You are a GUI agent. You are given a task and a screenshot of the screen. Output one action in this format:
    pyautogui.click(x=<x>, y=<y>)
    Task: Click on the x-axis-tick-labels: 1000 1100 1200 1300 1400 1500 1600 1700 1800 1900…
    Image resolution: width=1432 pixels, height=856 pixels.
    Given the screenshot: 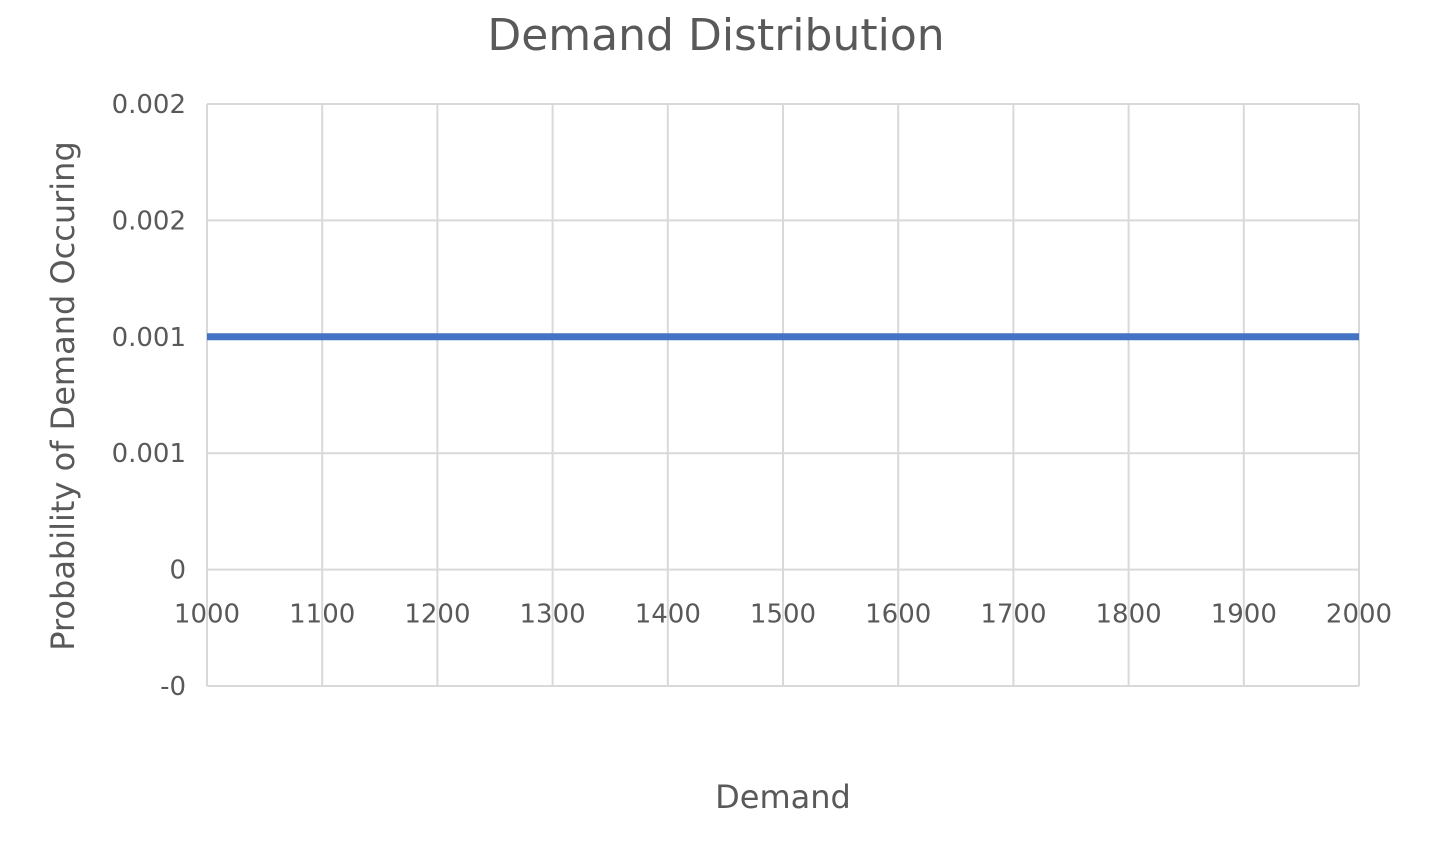 What is the action you would take?
    pyautogui.click(x=783, y=615)
    